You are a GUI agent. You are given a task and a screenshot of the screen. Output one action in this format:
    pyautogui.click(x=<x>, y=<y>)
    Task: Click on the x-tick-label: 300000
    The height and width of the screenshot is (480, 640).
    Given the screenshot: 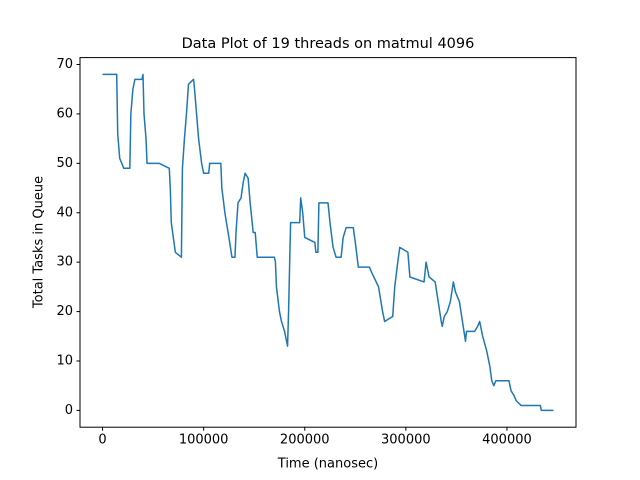 What is the action you would take?
    pyautogui.click(x=406, y=440)
    